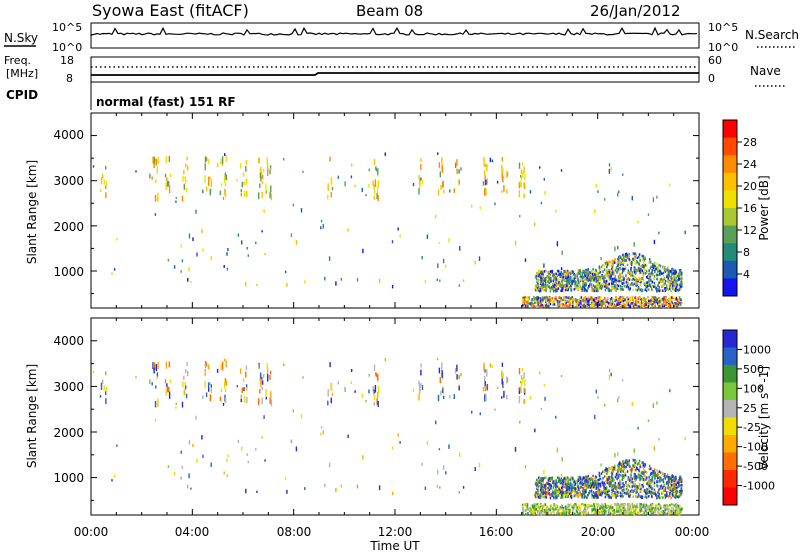 This screenshot has height=554, width=800. Describe the element at coordinates (68, 227) in the screenshot. I see `power-y-tick-2000: 2000` at that location.